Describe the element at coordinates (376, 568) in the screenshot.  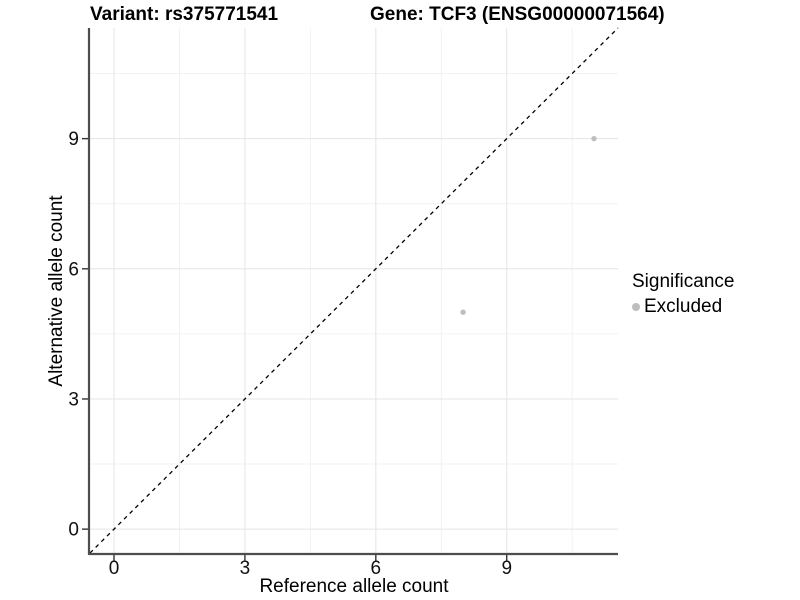
I see `x-tick-label: 6` at that location.